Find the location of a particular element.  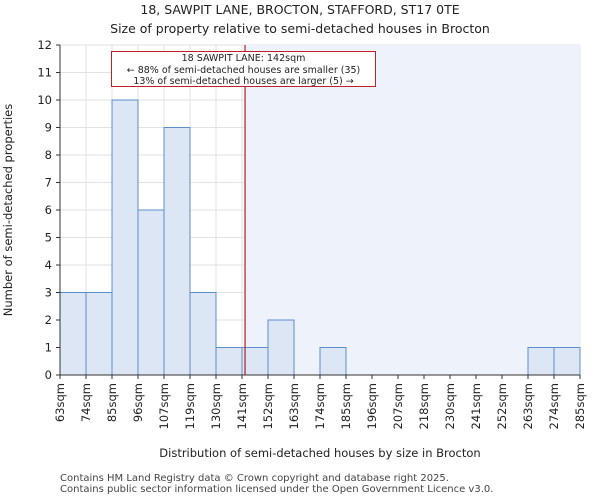

annotation-line-1: 18 SAWPIT LANE: 142sqm is located at coordinates (243, 58).